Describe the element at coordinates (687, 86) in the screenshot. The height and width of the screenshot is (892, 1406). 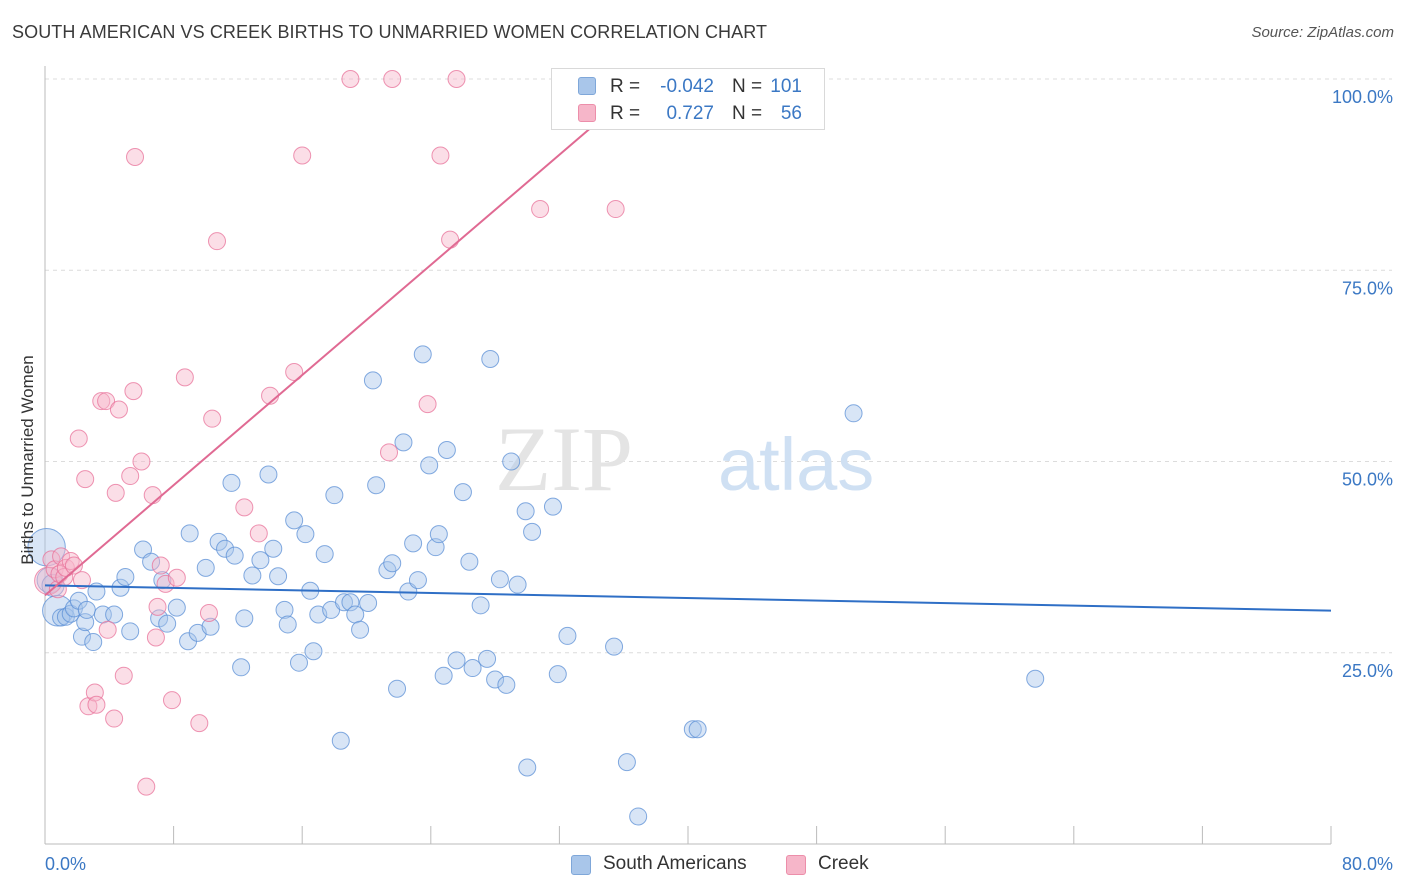
I see `stats-r-value: -0.042` at that location.